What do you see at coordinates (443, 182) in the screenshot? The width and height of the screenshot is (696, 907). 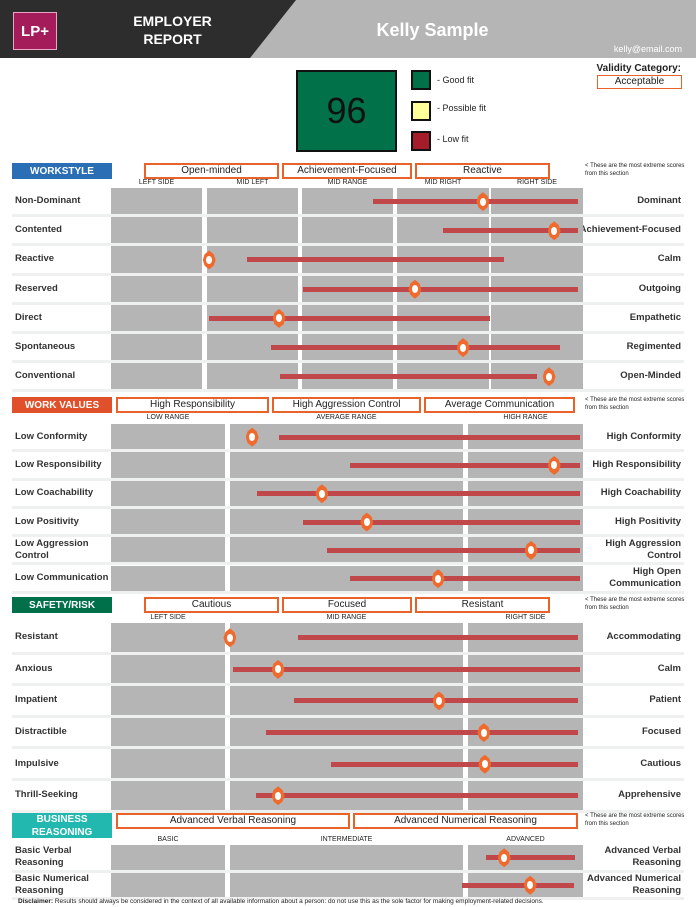 I see `column-label: MID RIGHT` at bounding box center [443, 182].